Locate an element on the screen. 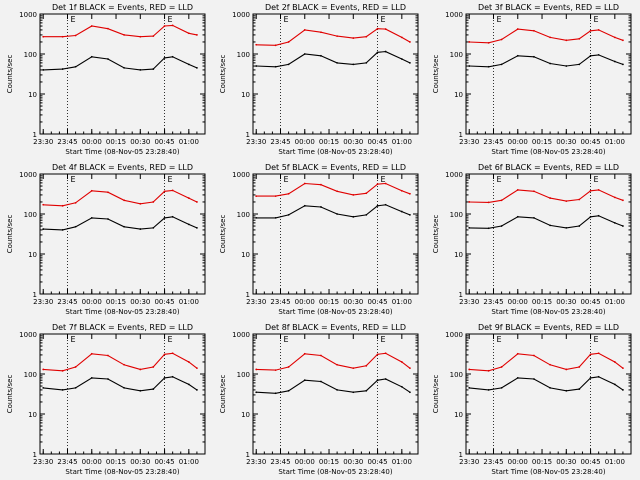 The width and height of the screenshot is (640, 480). y-tick-label: 100 is located at coordinates (456, 215).